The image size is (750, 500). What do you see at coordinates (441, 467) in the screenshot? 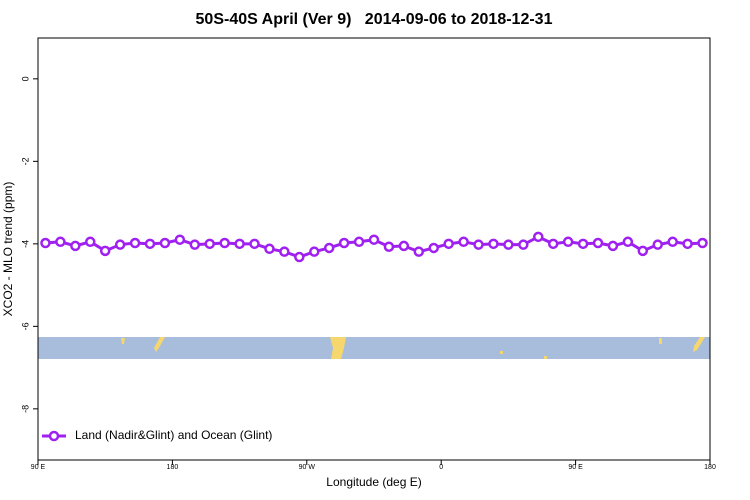
I see `x-tick-label: 0` at bounding box center [441, 467].